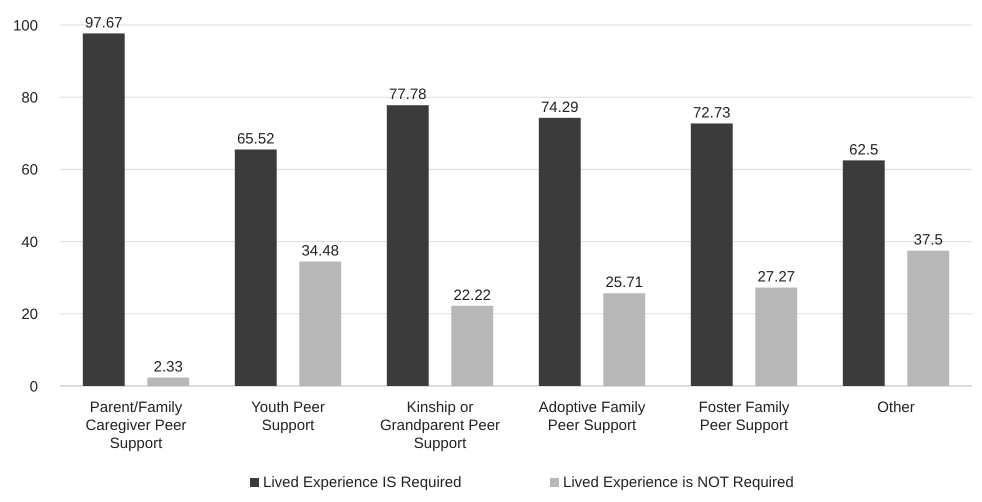 Image resolution: width=982 pixels, height=502 pixels. I want to click on data-label: 27.27, so click(776, 277).